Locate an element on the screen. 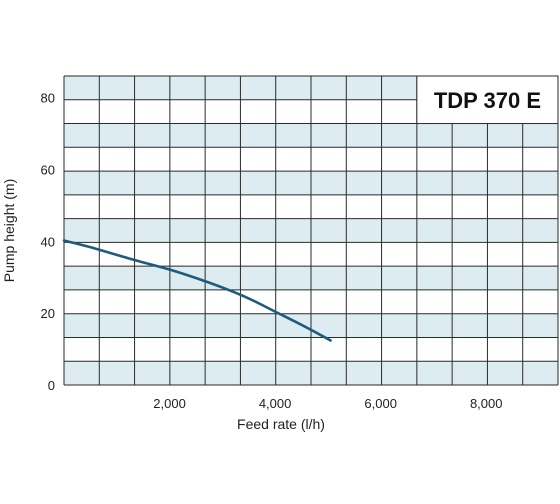 Image resolution: width=560 pixels, height=504 pixels. title-box: TDP 370 E is located at coordinates (487, 100).